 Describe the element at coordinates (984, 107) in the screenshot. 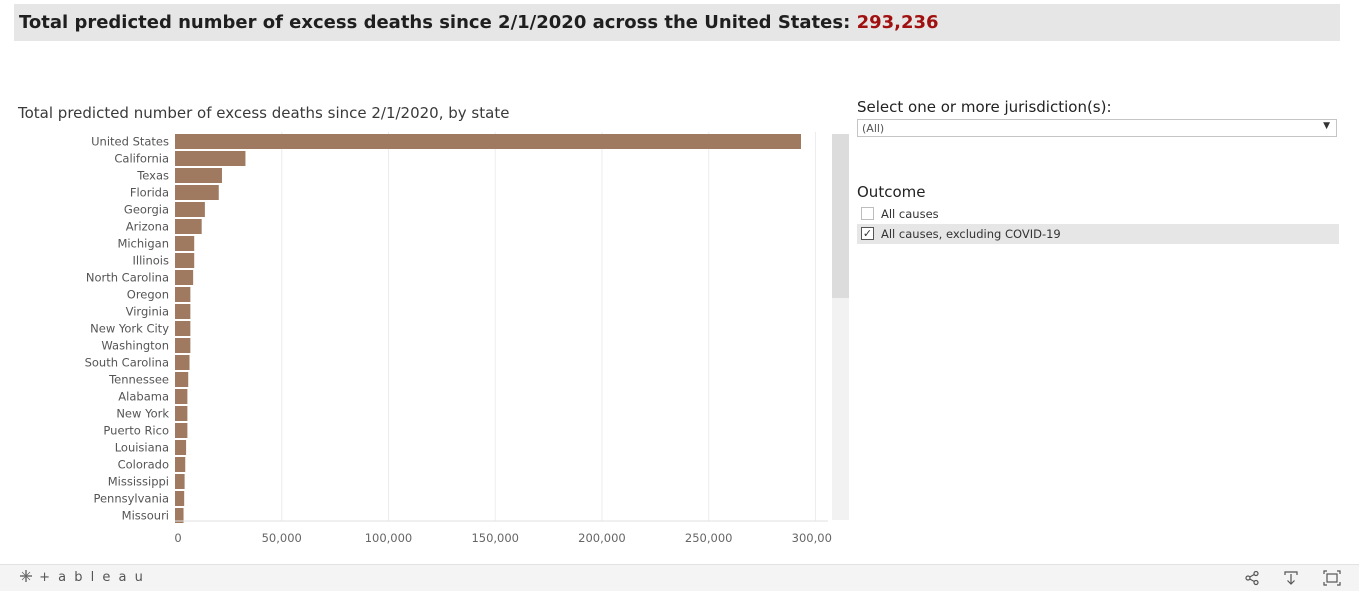

I see `jurisdiction-filter-label: Select one or more jurisdiction(s):` at that location.